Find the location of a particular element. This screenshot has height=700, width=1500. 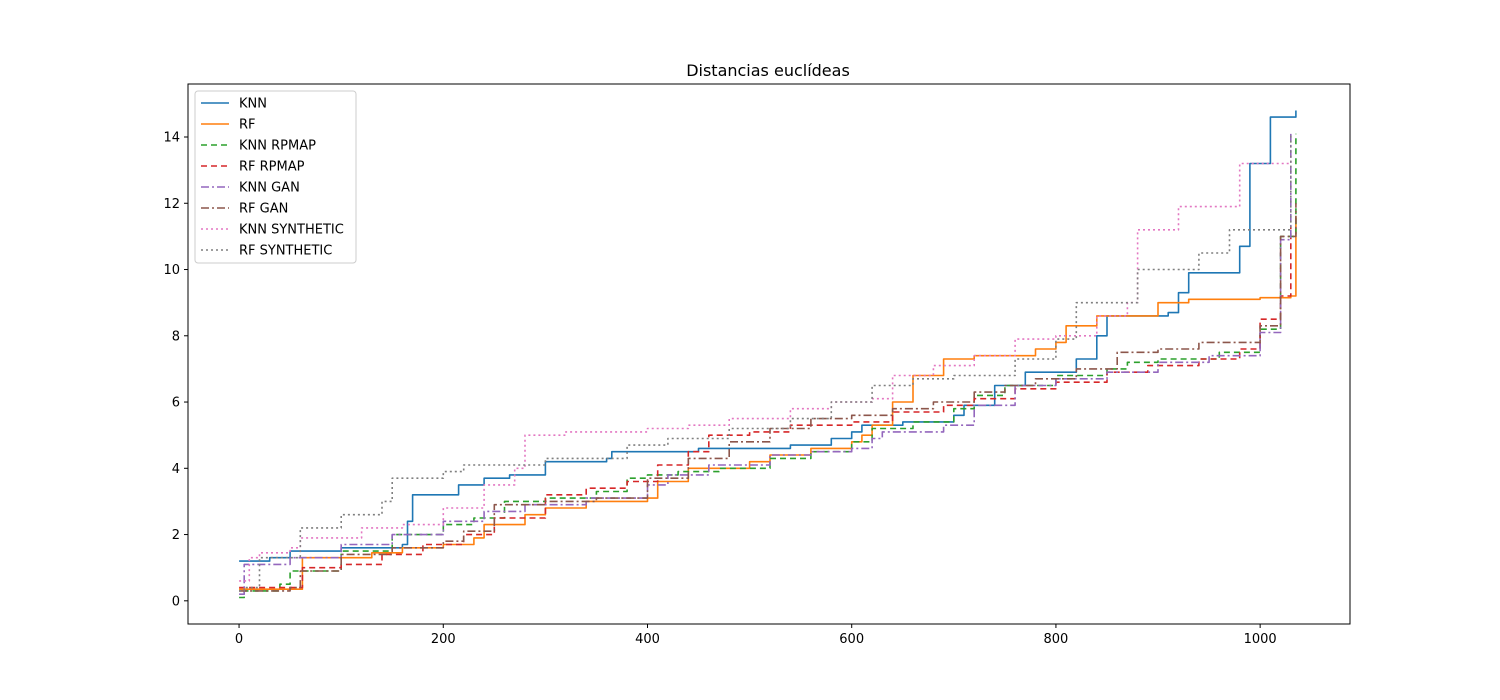

x-tick-label: 1000 is located at coordinates (1260, 639).